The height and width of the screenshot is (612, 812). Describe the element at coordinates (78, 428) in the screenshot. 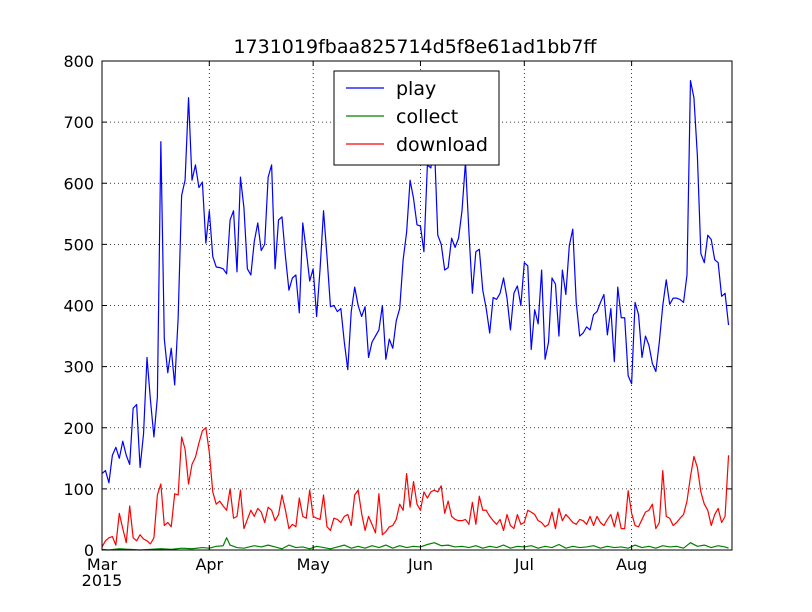

I see `y-tick-label: 200` at that location.